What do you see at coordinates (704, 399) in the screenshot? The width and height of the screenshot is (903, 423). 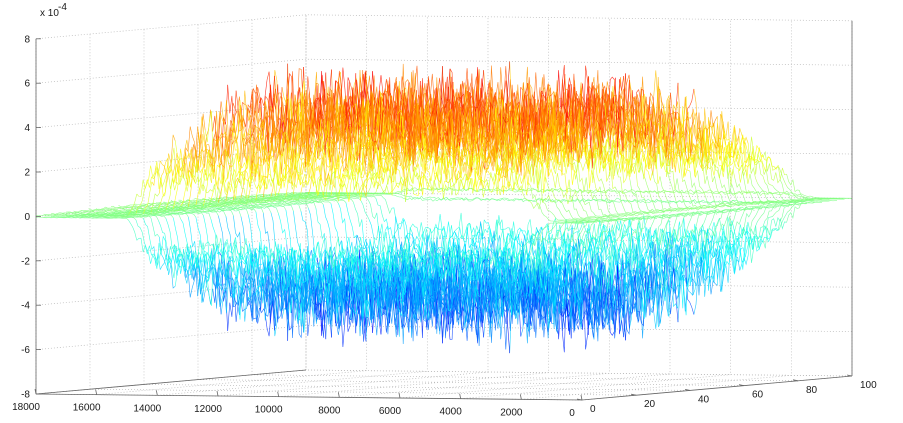 I see `y-tick-label: 40` at bounding box center [704, 399].